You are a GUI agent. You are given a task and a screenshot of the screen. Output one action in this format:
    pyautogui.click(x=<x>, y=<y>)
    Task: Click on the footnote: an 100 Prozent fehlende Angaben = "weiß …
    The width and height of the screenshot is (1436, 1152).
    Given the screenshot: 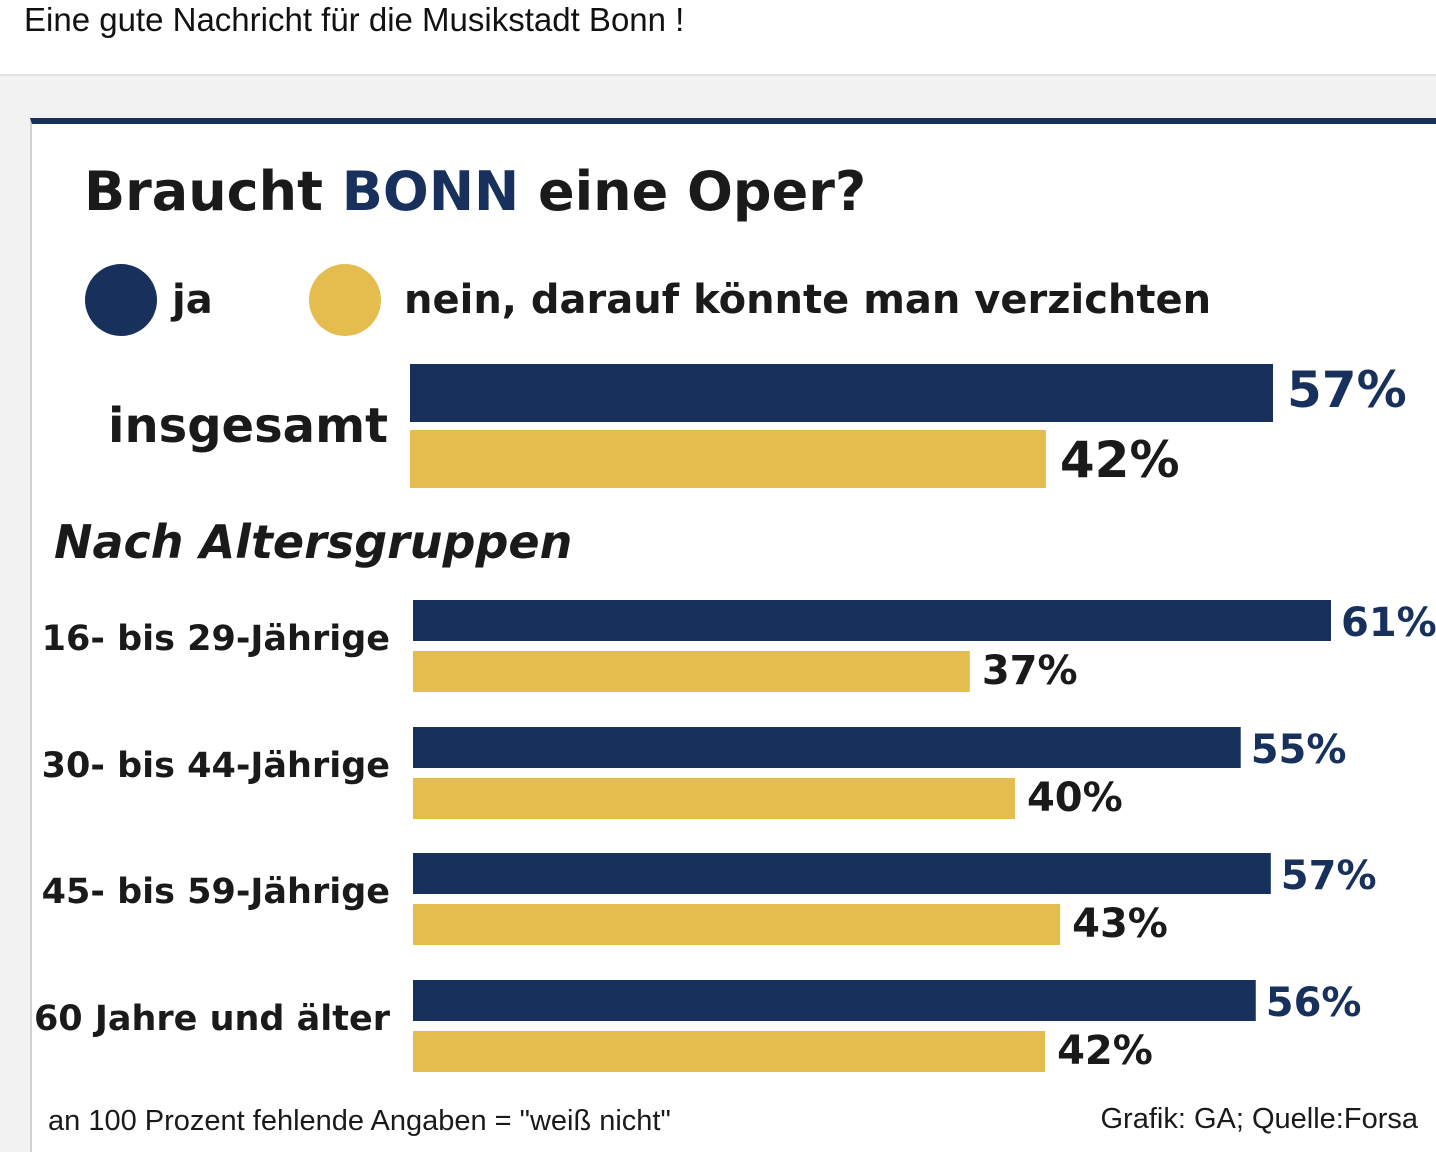 What is the action you would take?
    pyautogui.click(x=359, y=1121)
    